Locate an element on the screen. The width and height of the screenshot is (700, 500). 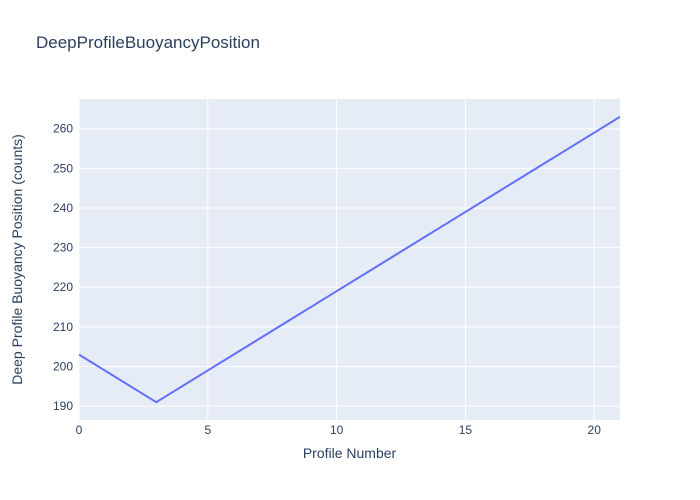
x-tick-label: 0 is located at coordinates (79, 430).